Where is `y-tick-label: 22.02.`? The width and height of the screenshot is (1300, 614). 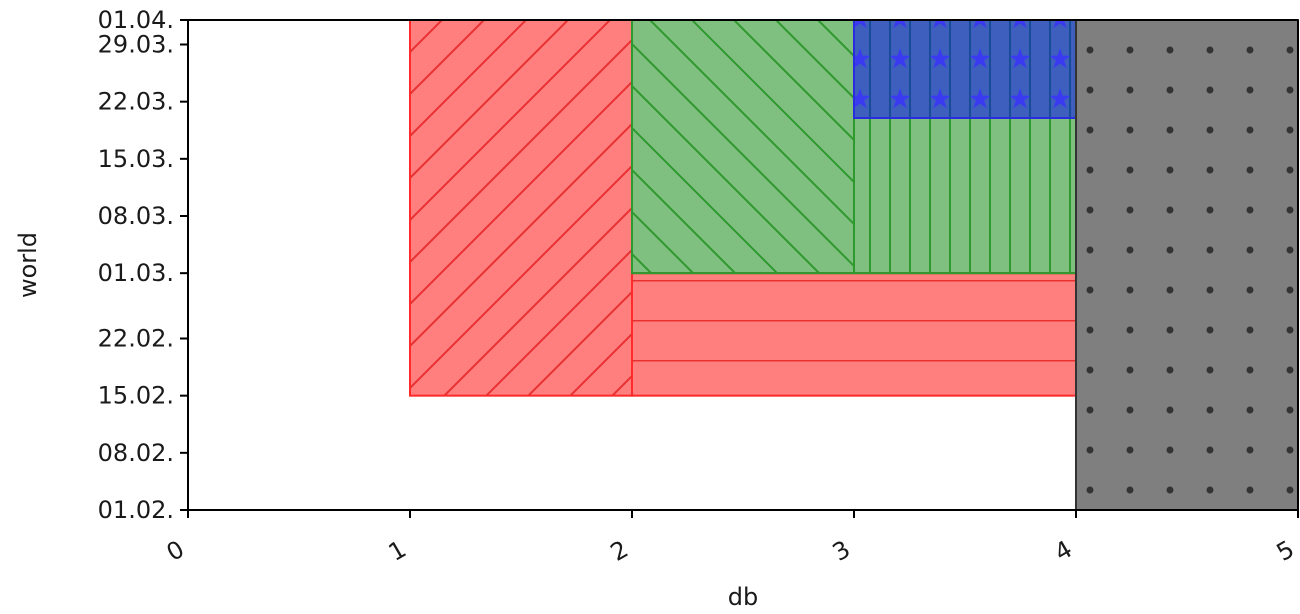
y-tick-label: 22.02. is located at coordinates (136, 339).